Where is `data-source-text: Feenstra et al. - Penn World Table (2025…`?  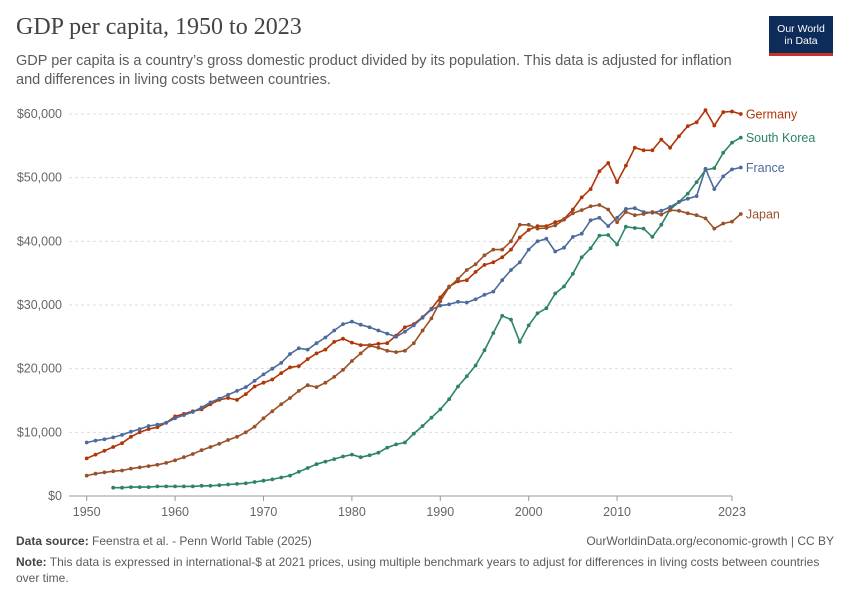
data-source-text: Feenstra et al. - Penn World Table (2025… is located at coordinates (202, 541).